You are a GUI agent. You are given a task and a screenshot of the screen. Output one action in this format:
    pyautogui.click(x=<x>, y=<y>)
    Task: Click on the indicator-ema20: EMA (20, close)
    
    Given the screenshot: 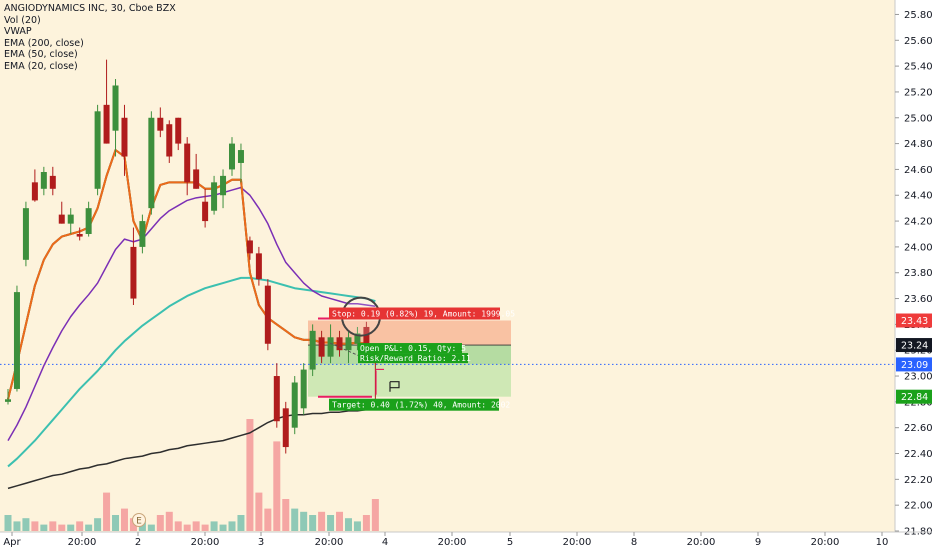 What is the action you would take?
    pyautogui.click(x=41, y=66)
    